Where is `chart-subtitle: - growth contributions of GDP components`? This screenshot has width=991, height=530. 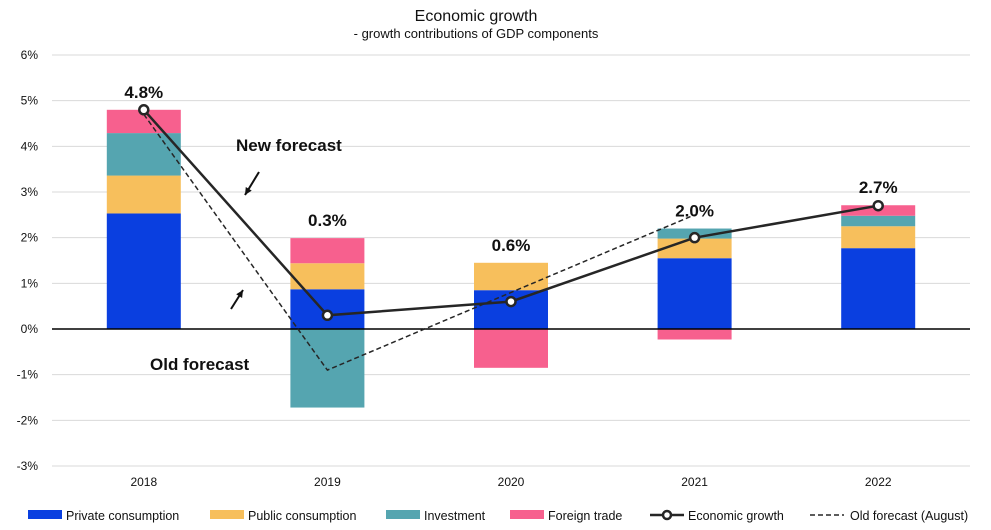 chart-subtitle: - growth contributions of GDP components is located at coordinates (476, 33).